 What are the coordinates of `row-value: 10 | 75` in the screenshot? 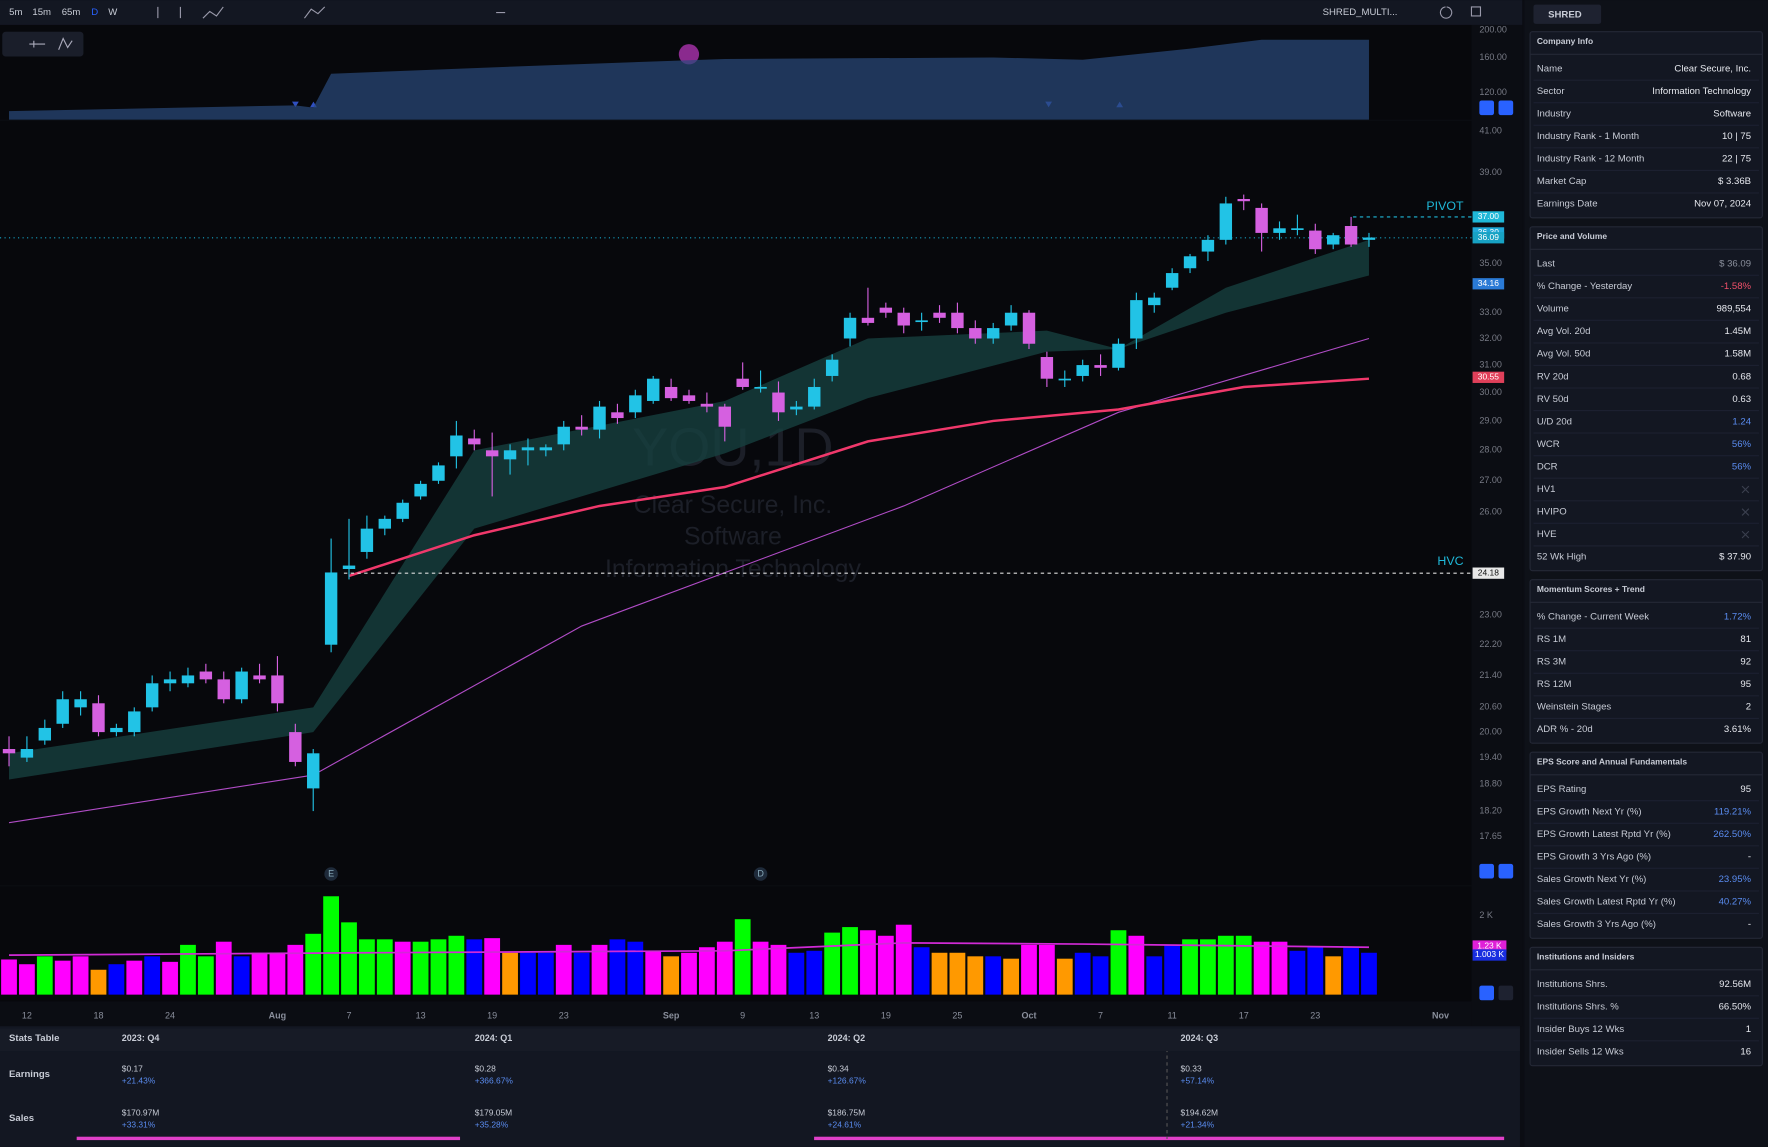 It's located at (1736, 136).